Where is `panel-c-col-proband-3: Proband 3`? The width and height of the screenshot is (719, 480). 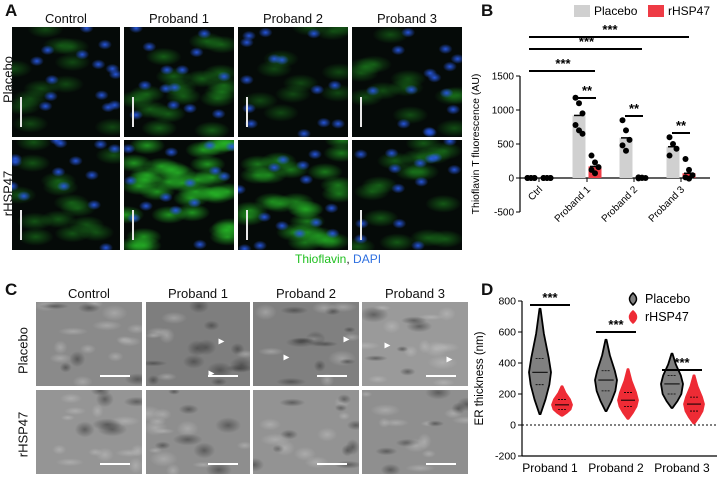
panel-c-col-proband-3: Proband 3 is located at coordinates (415, 293).